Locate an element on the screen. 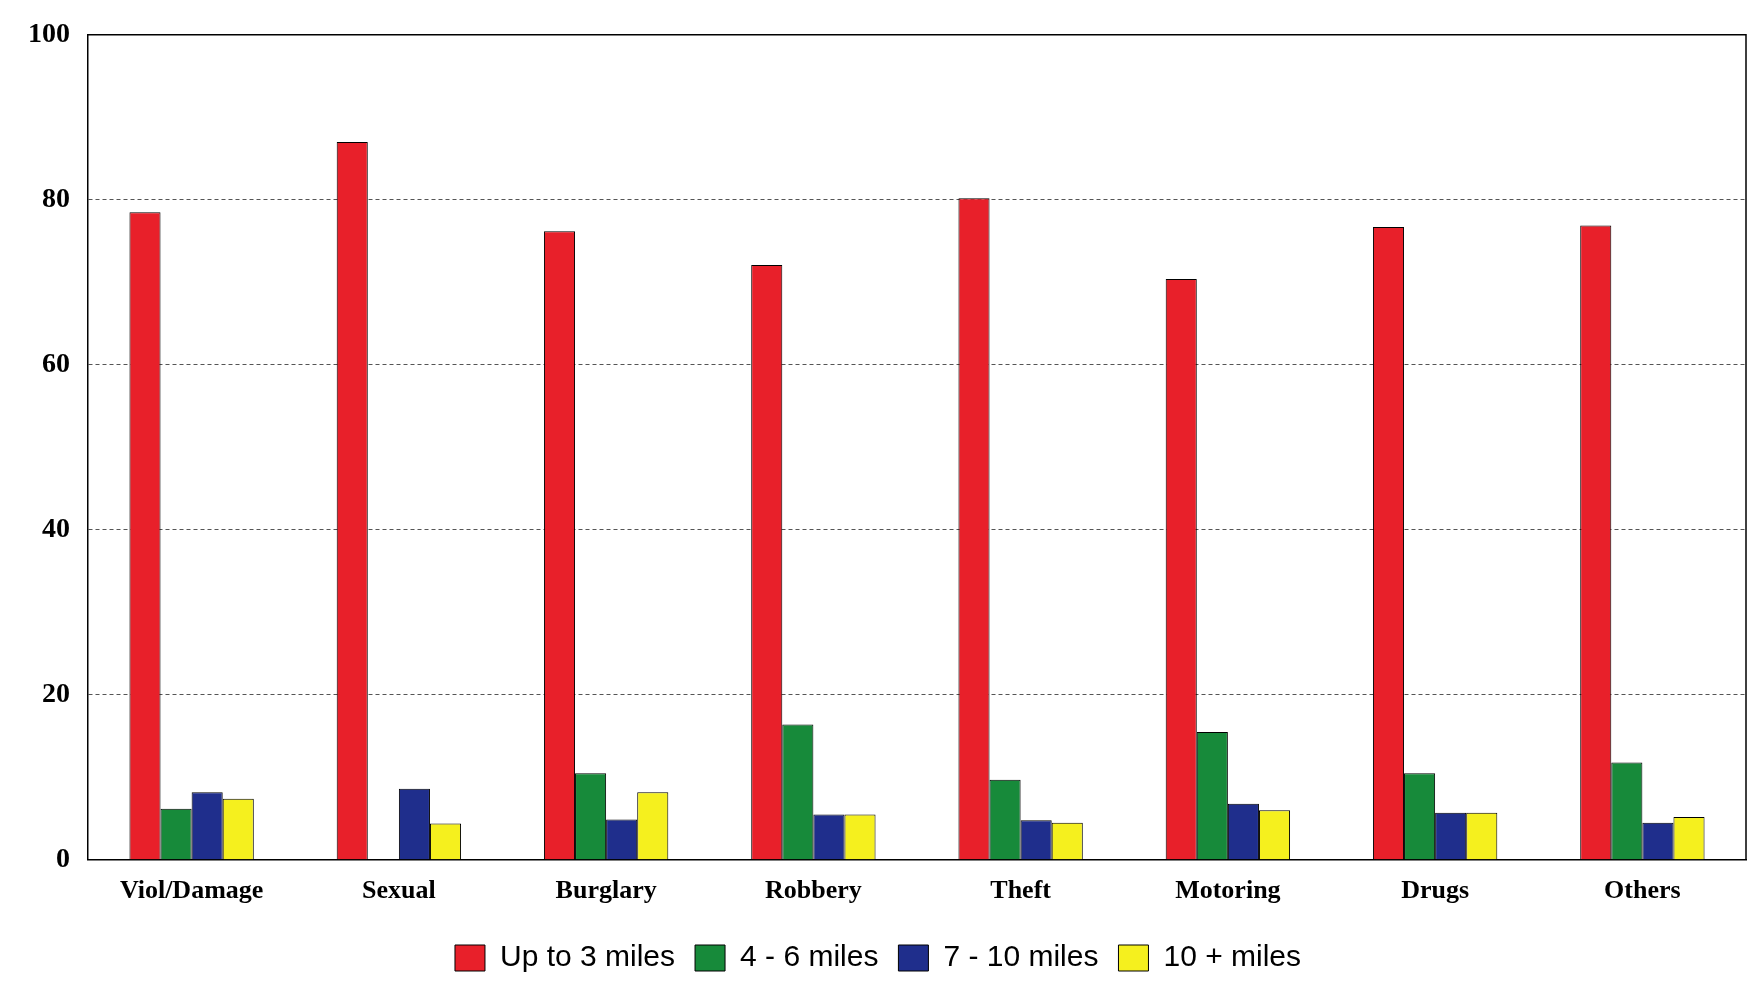 This screenshot has height=987, width=1750. x-tick-label: Sexual is located at coordinates (399, 890).